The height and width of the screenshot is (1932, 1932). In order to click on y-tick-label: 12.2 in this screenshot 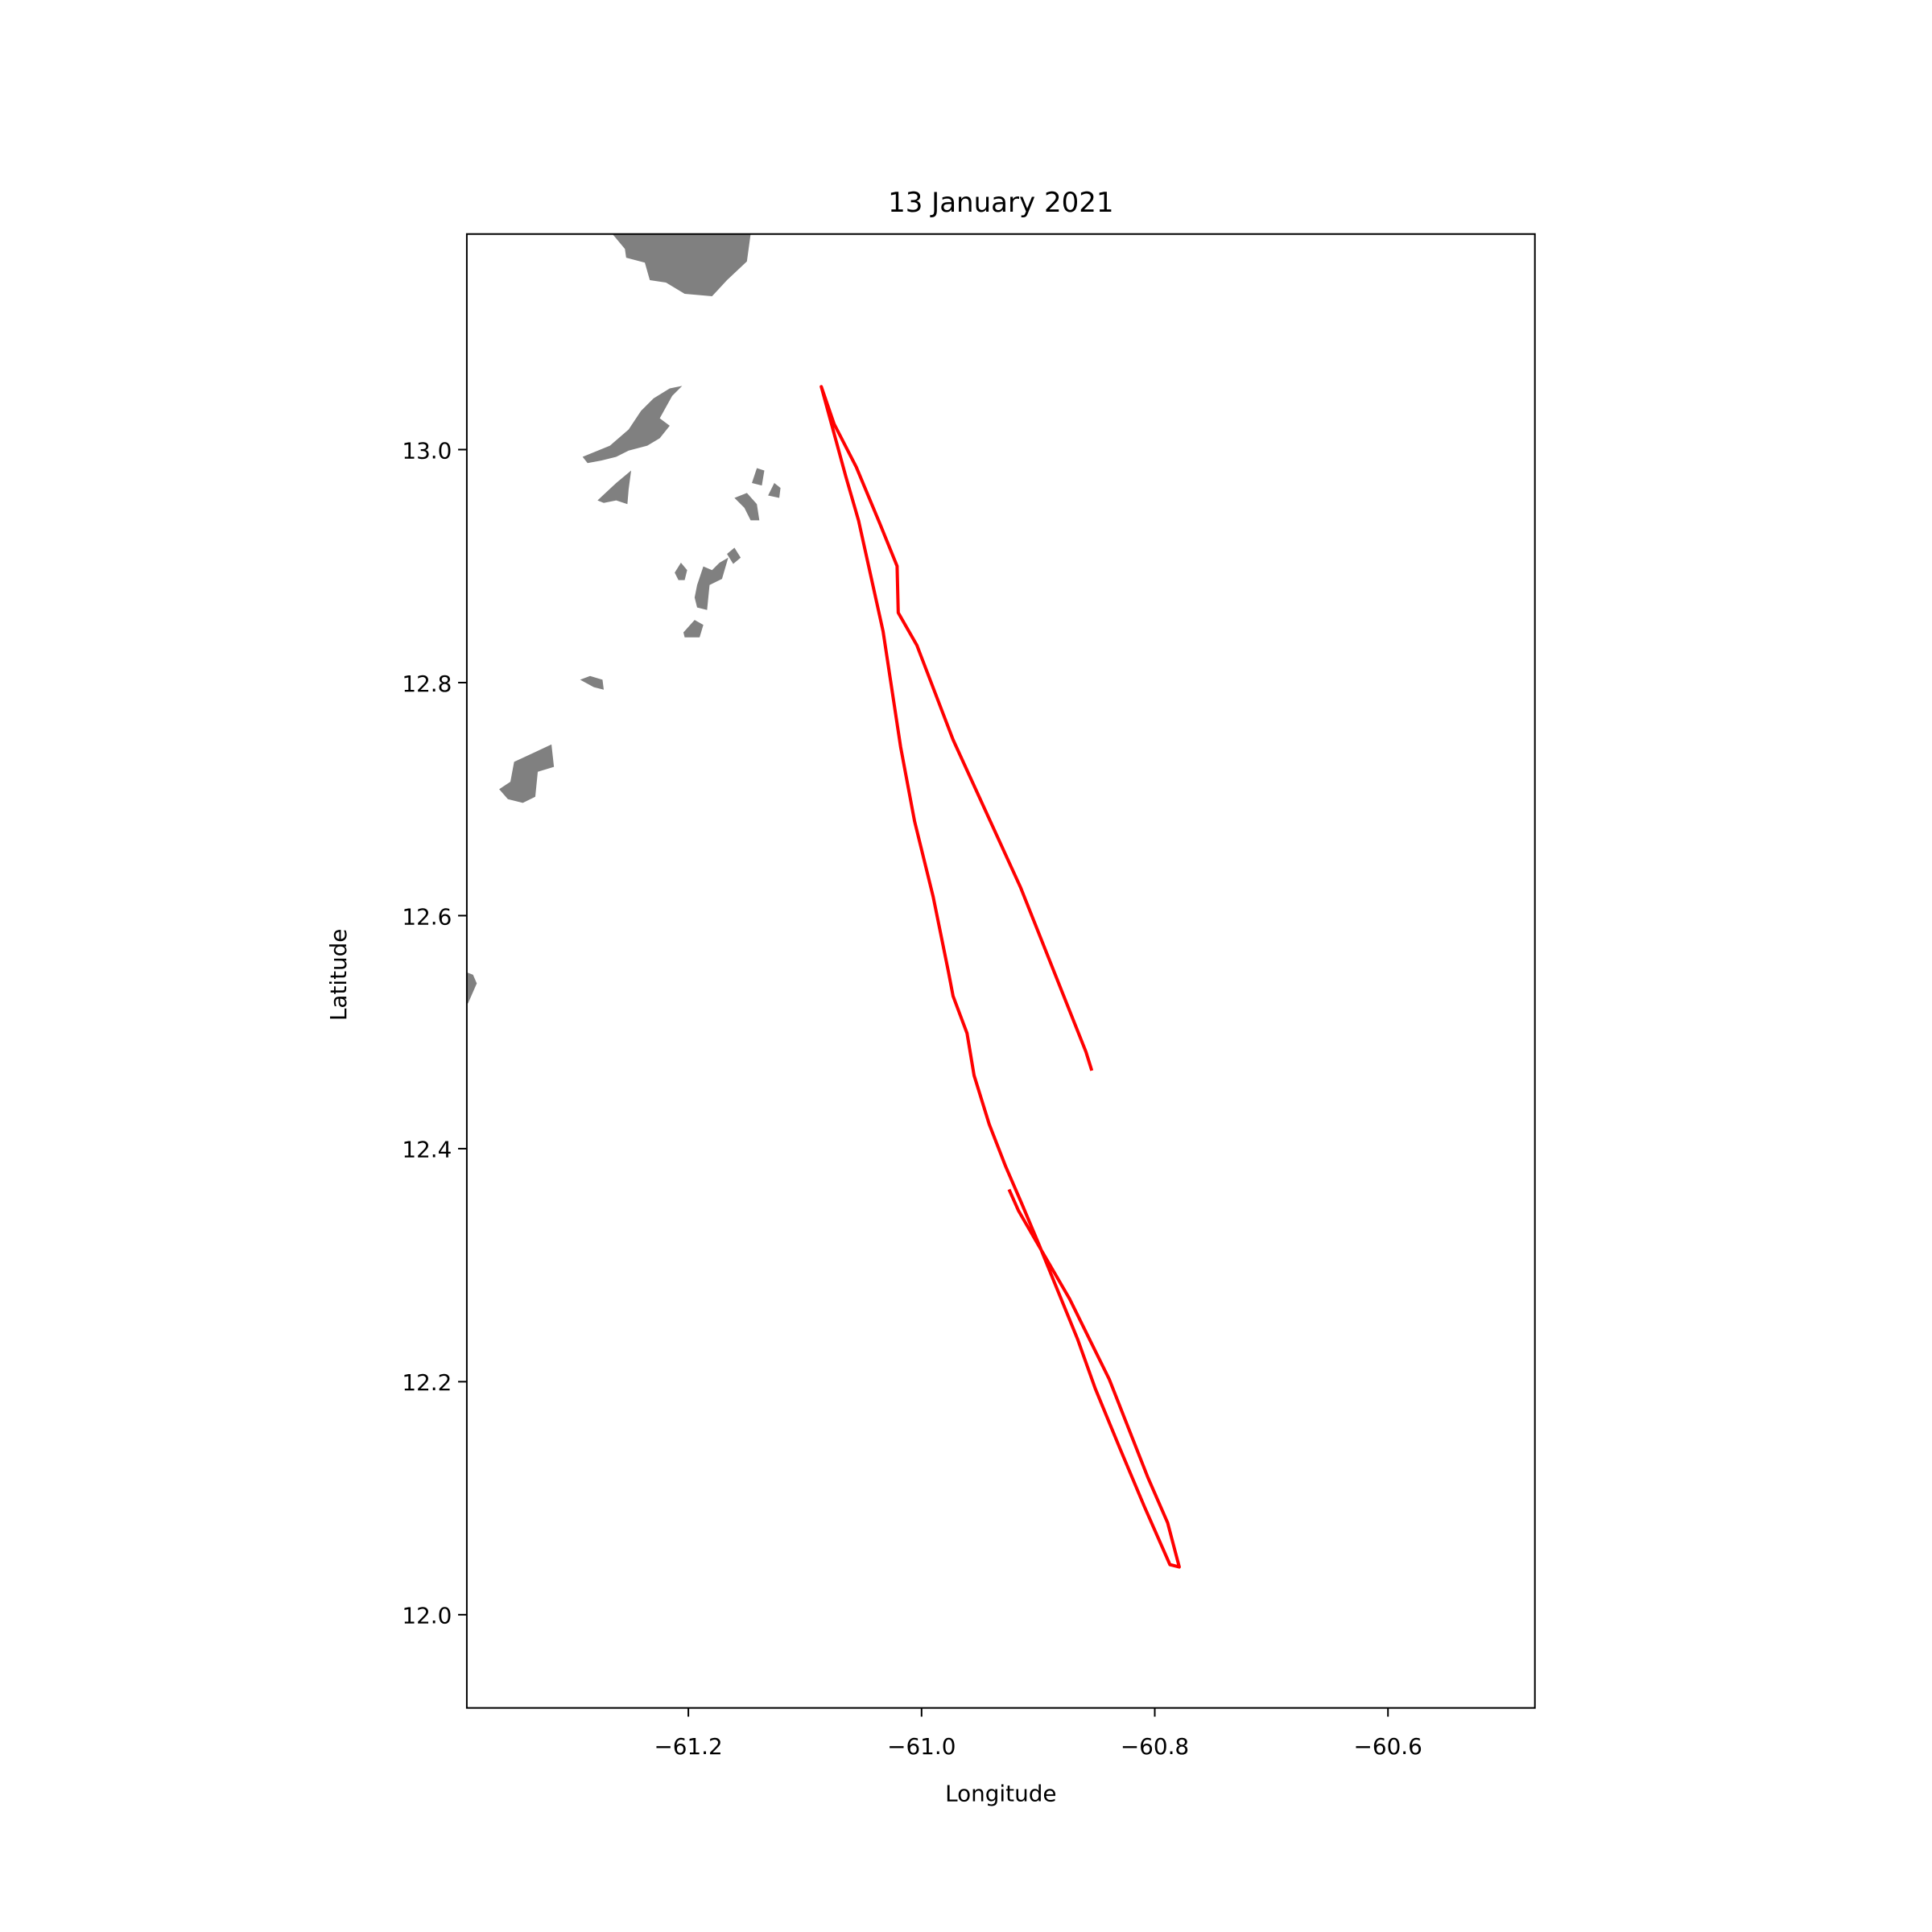, I will do `click(427, 1382)`.